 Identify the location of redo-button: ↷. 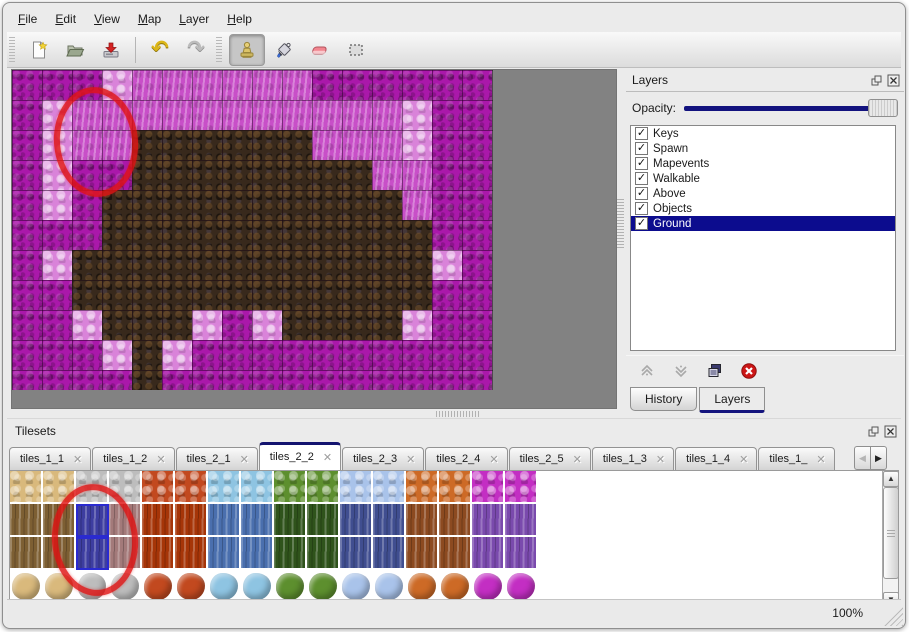
(196, 50).